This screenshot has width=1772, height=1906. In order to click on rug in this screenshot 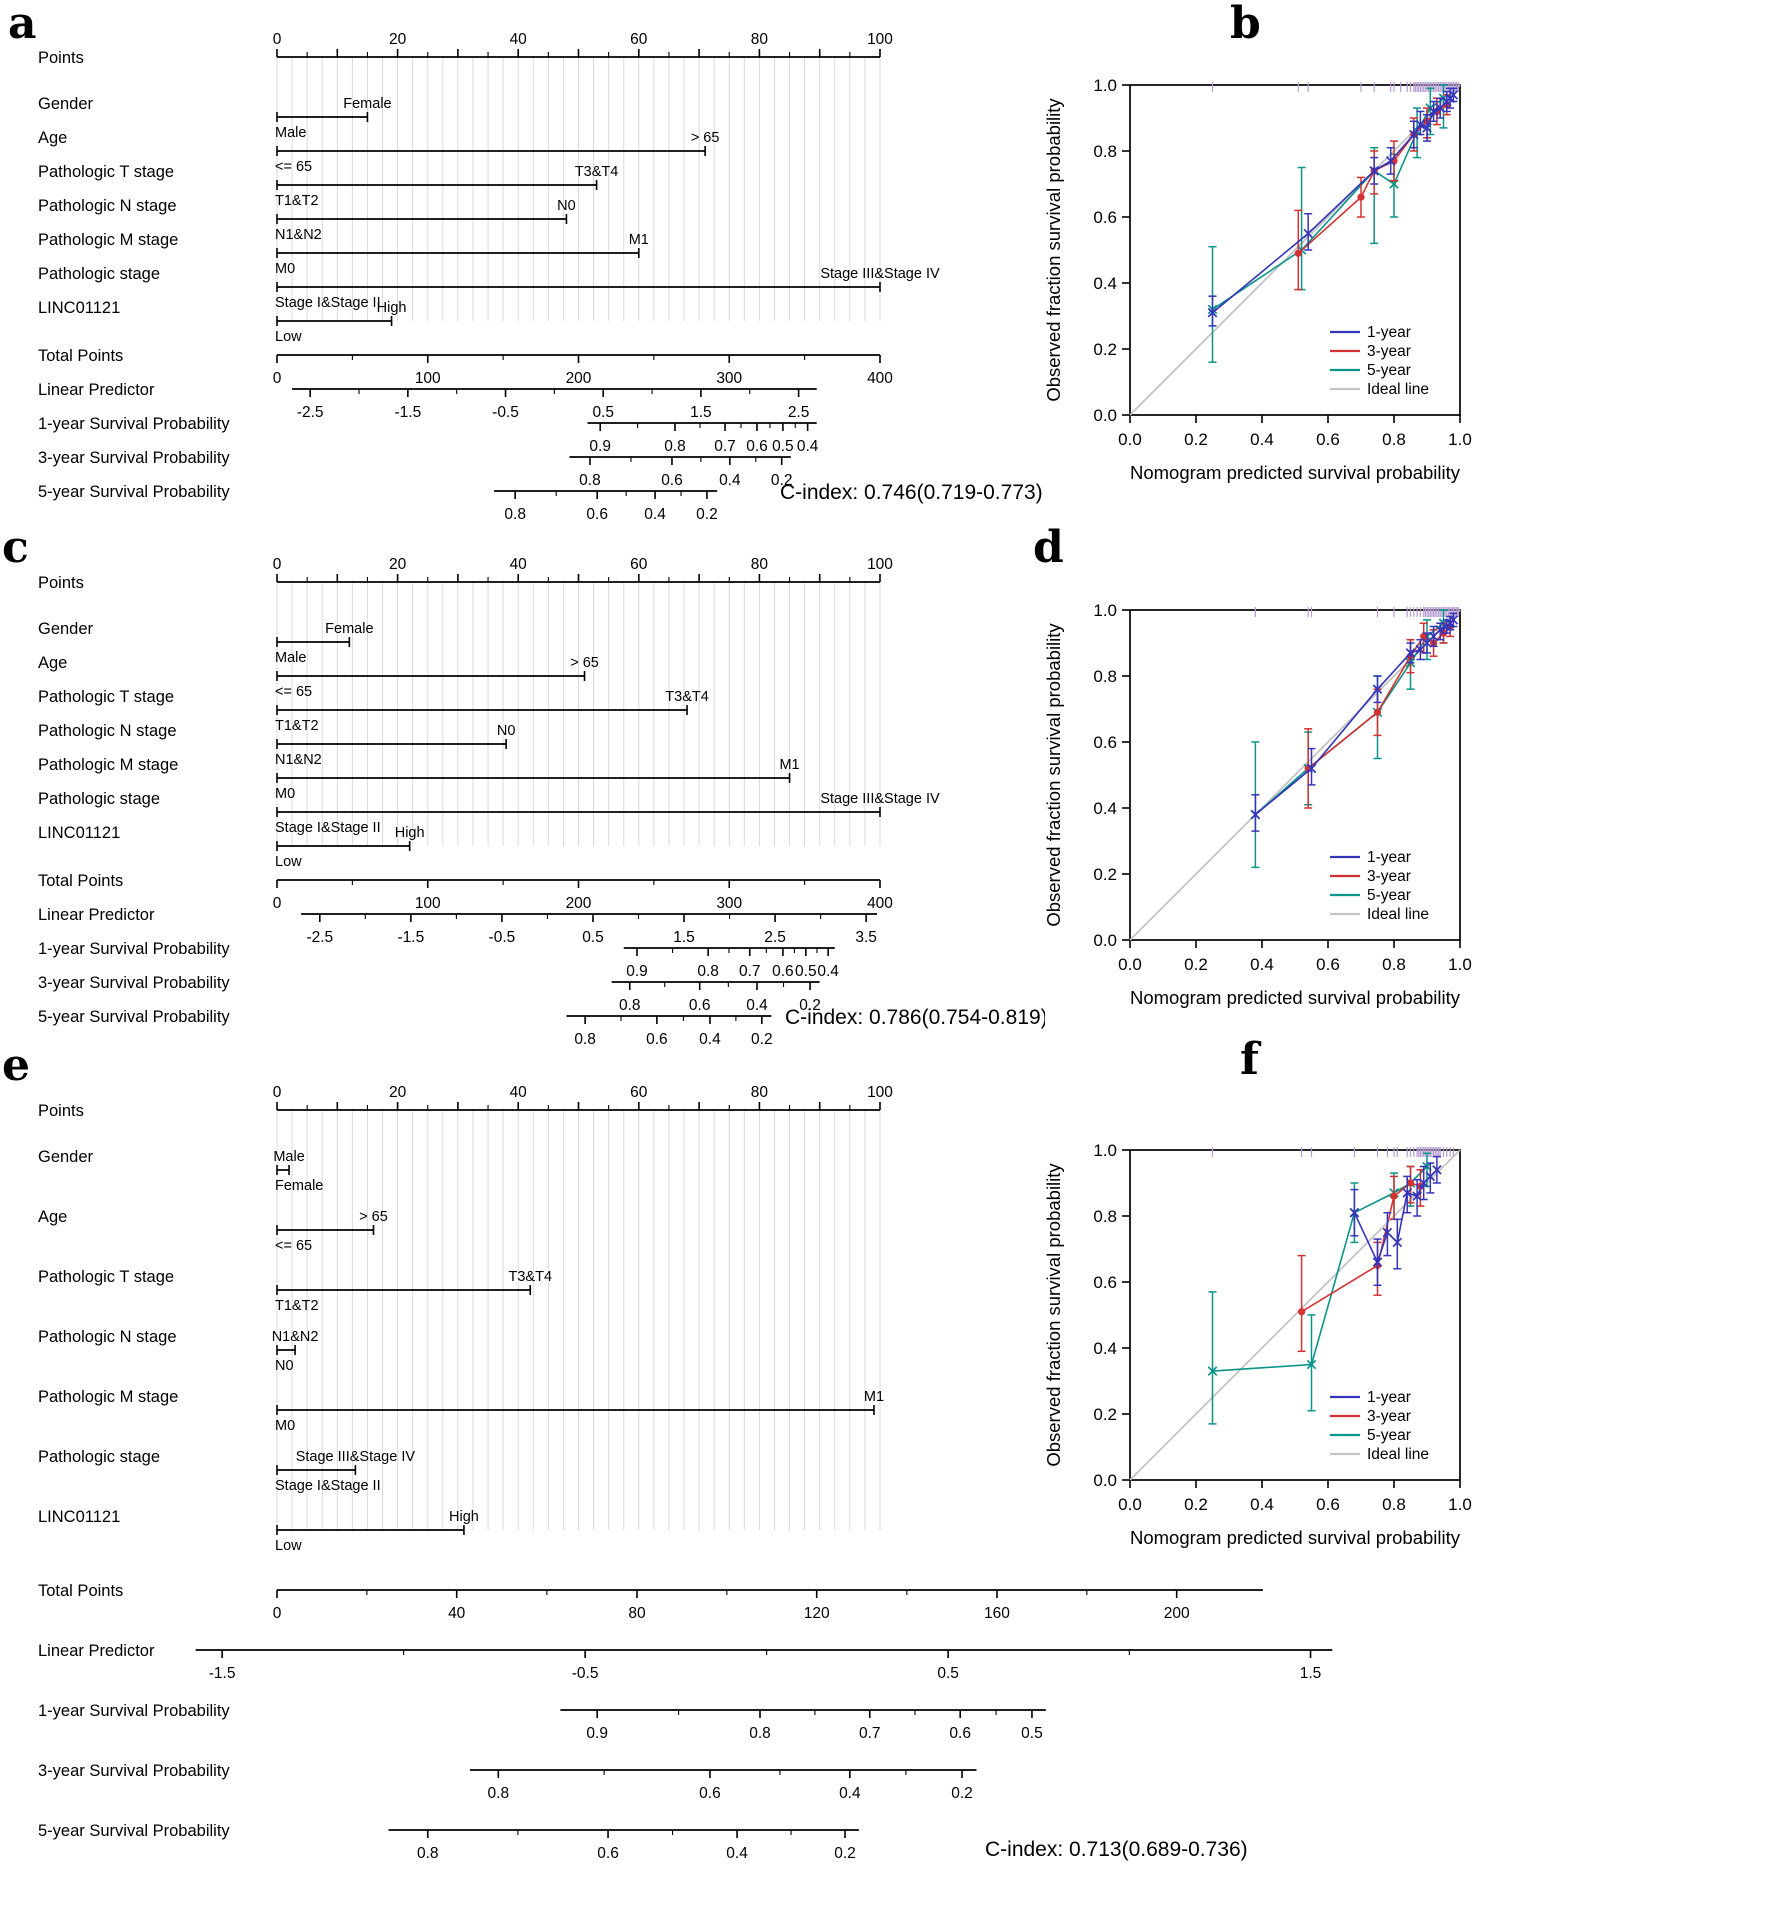, I will do `click(1356, 612)`.